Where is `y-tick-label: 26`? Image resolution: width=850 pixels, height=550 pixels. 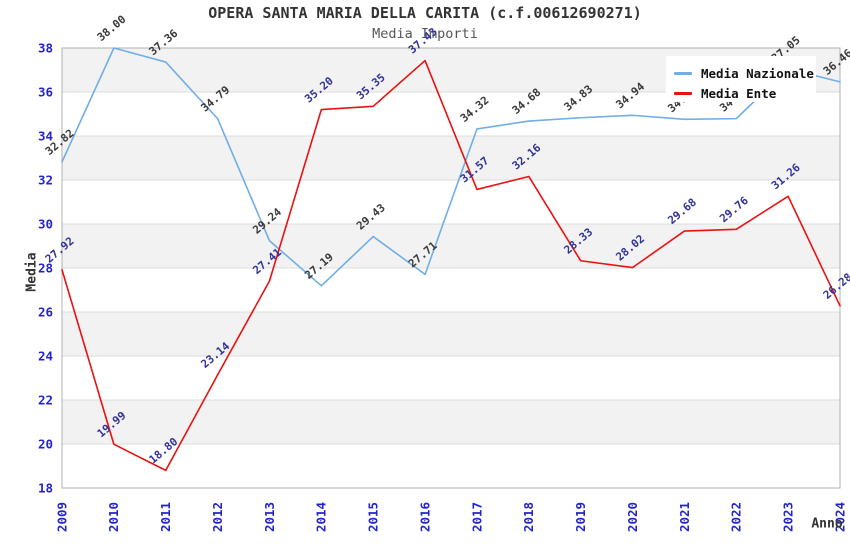
y-tick-label: 26 is located at coordinates (45, 311).